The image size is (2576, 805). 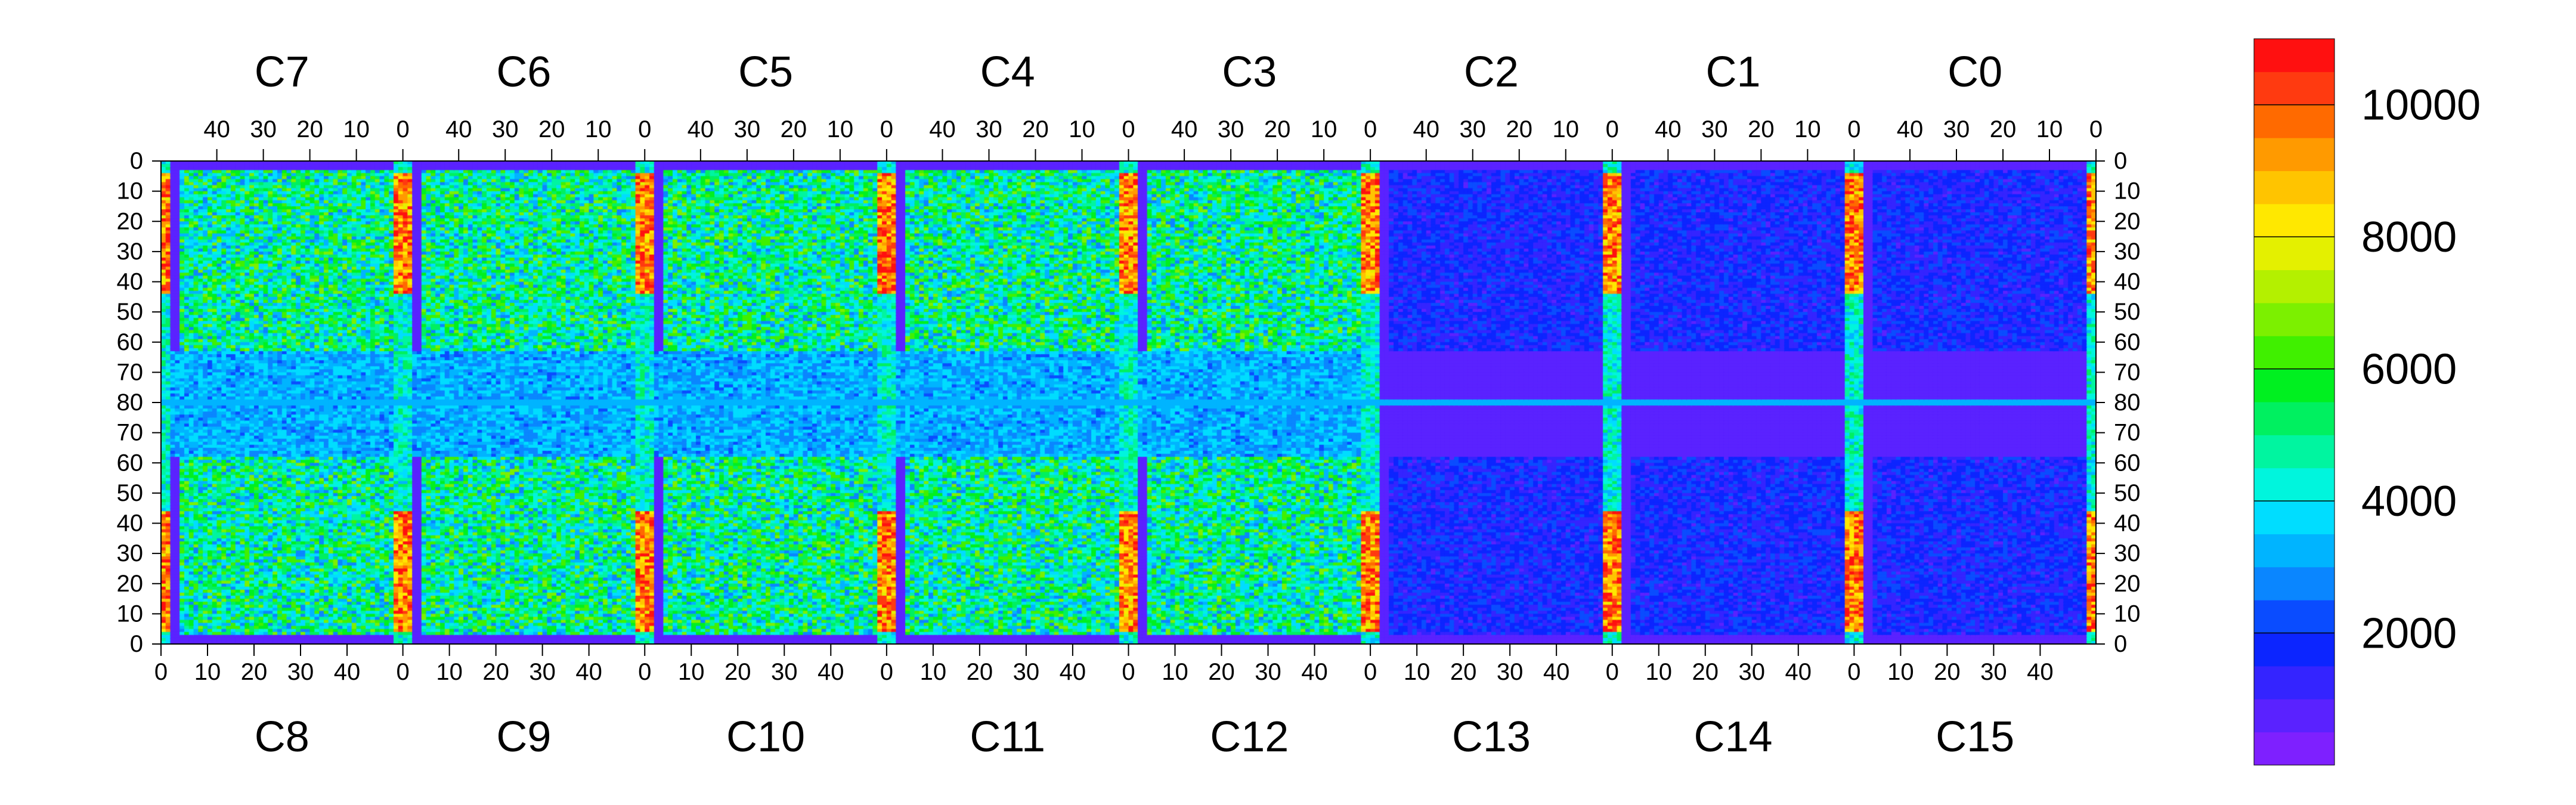 I want to click on bottom-chip-label: C11, so click(x=1008, y=737).